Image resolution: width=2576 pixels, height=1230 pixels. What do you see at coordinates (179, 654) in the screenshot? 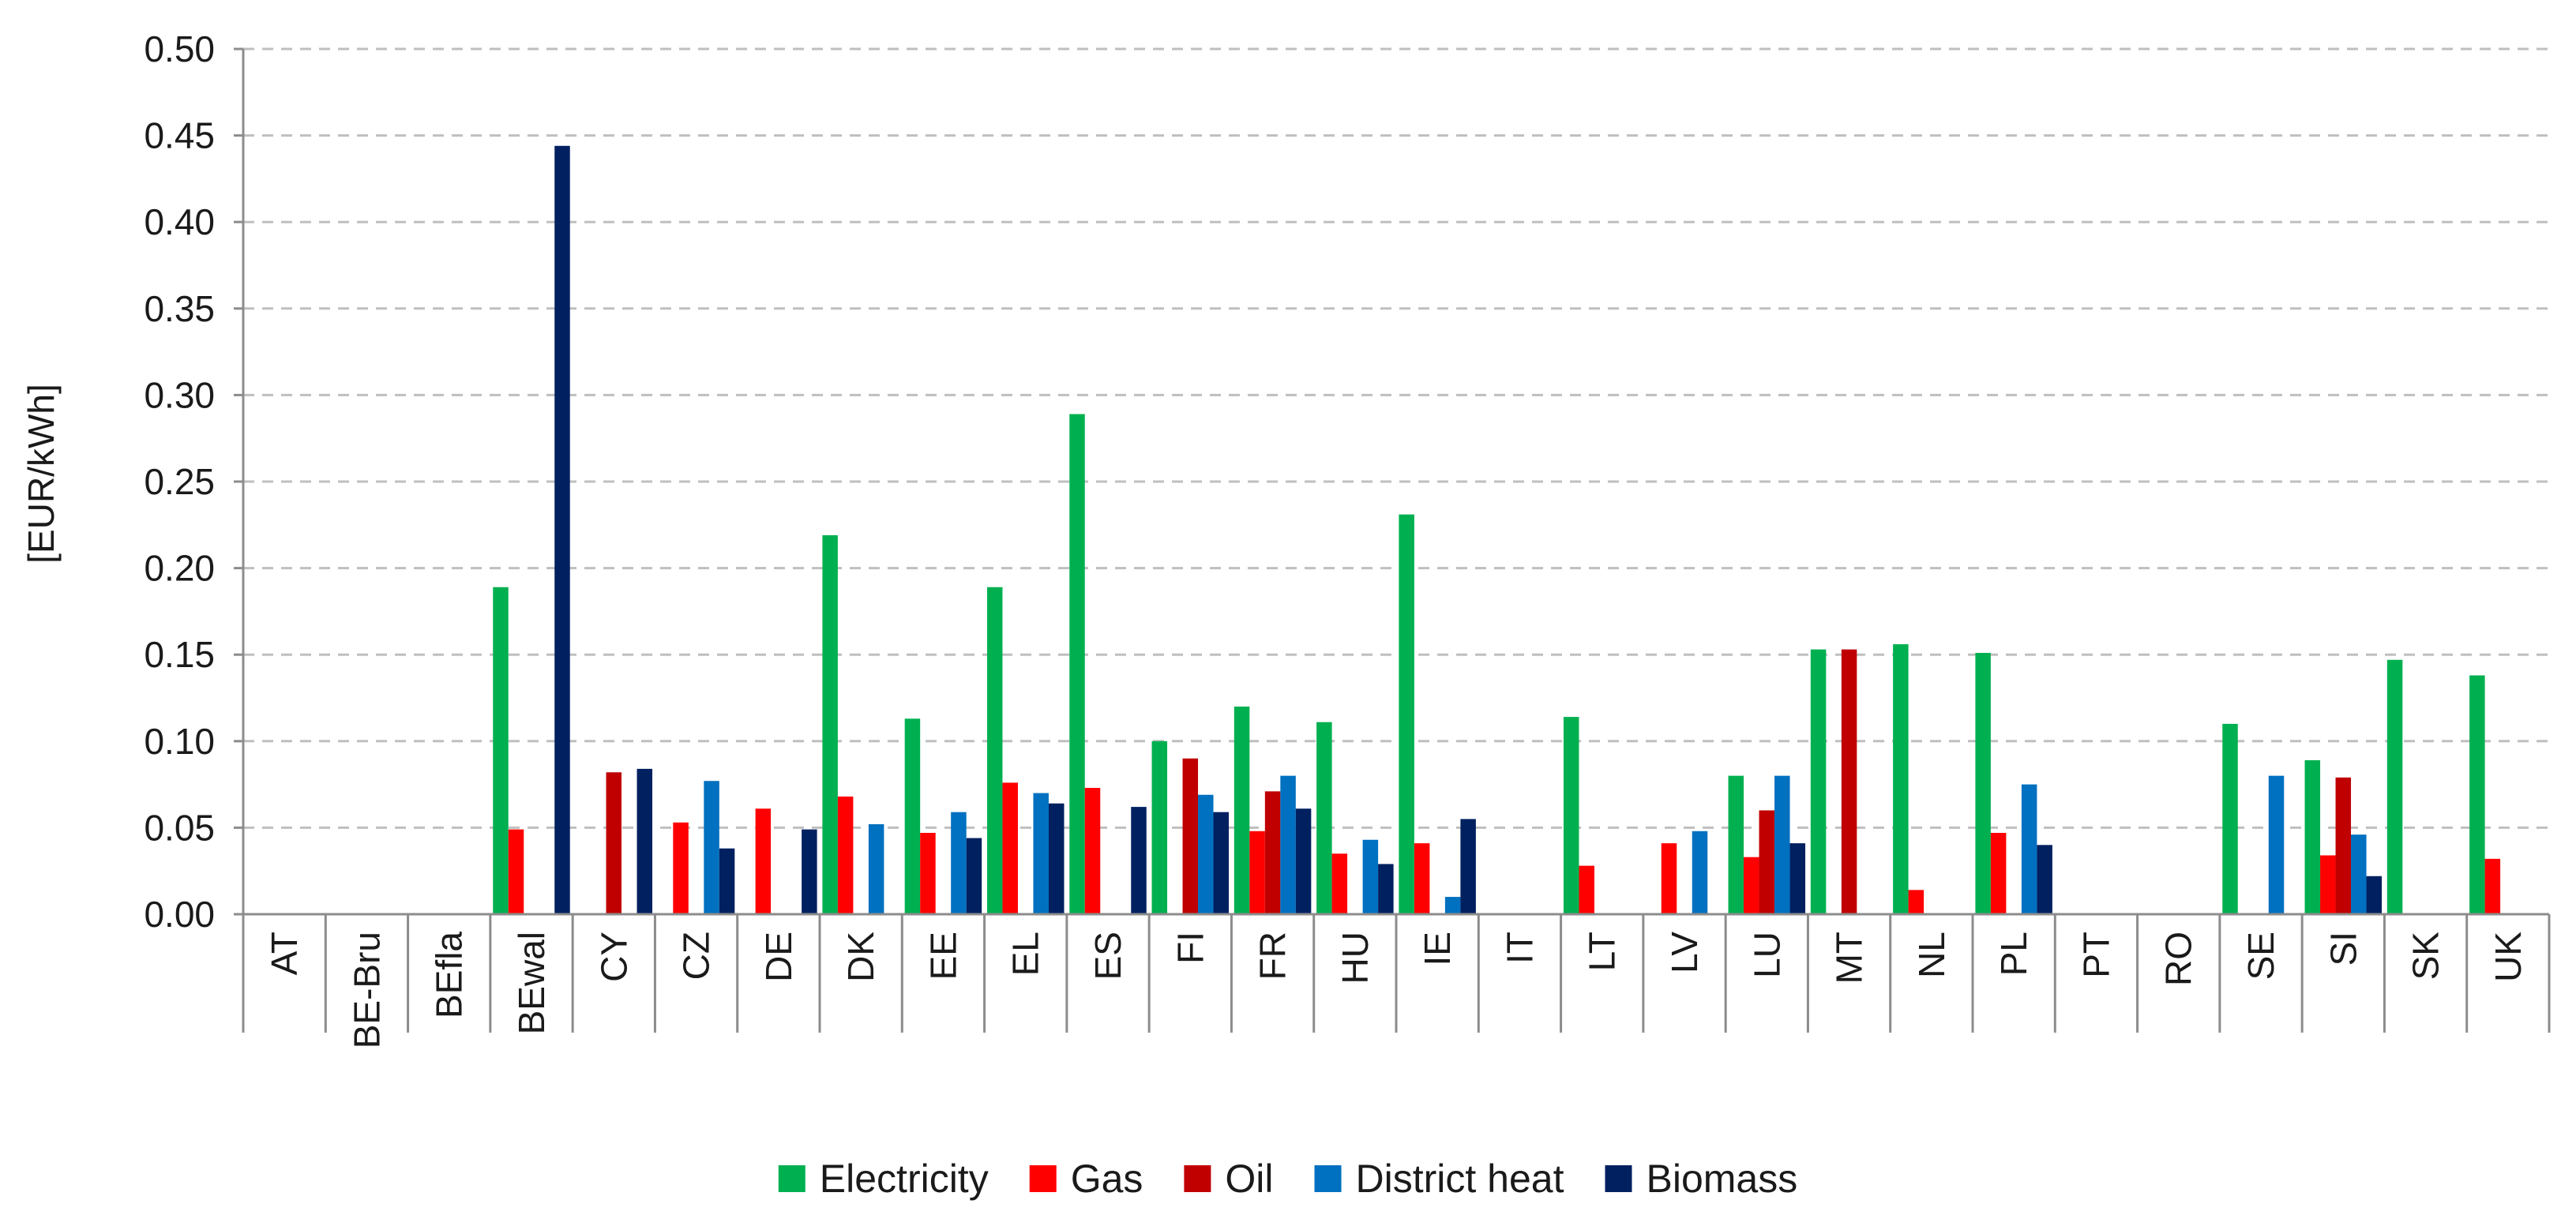
I see `y-tick-label: 0.15` at bounding box center [179, 654].